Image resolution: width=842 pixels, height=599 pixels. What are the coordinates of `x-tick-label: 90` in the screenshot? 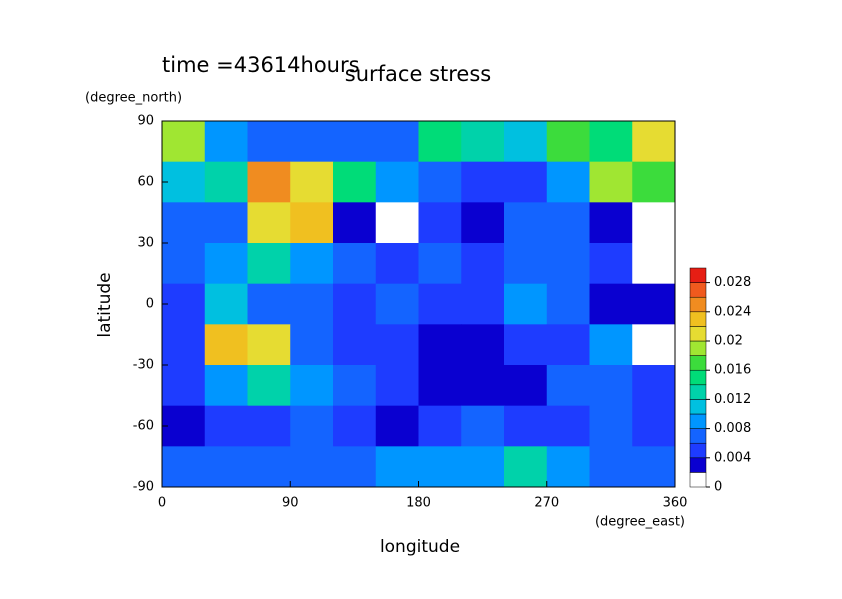 It's located at (290, 503).